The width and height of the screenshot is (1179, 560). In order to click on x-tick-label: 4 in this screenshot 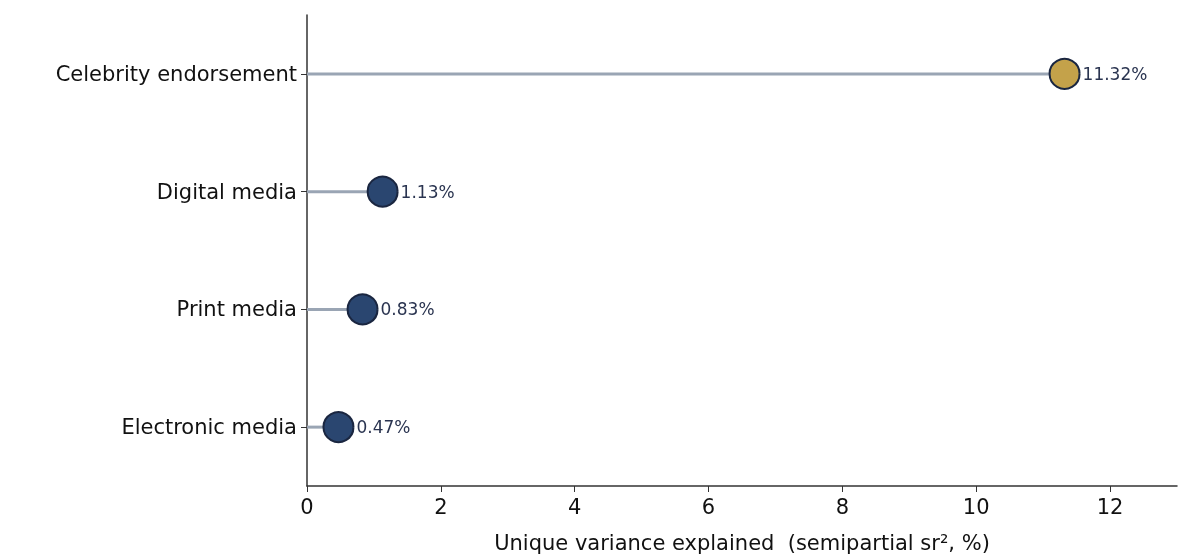, I will do `click(575, 506)`.